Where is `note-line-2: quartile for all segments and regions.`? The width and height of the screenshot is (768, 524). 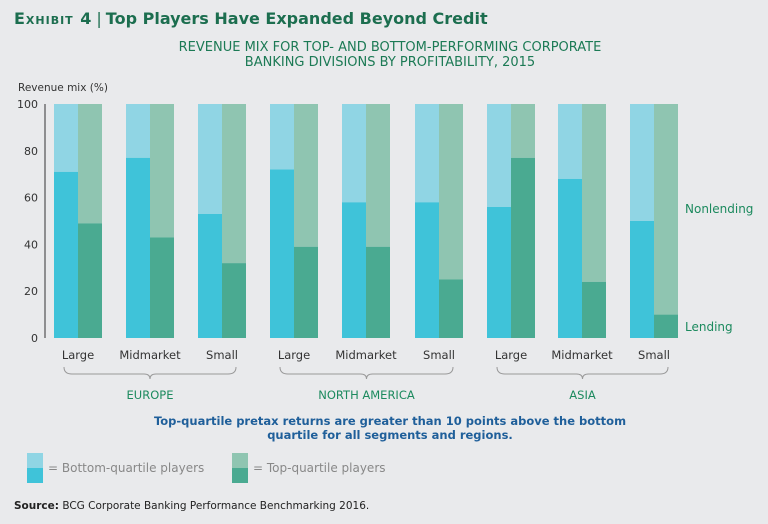 note-line-2: quartile for all segments and regions. is located at coordinates (390, 435).